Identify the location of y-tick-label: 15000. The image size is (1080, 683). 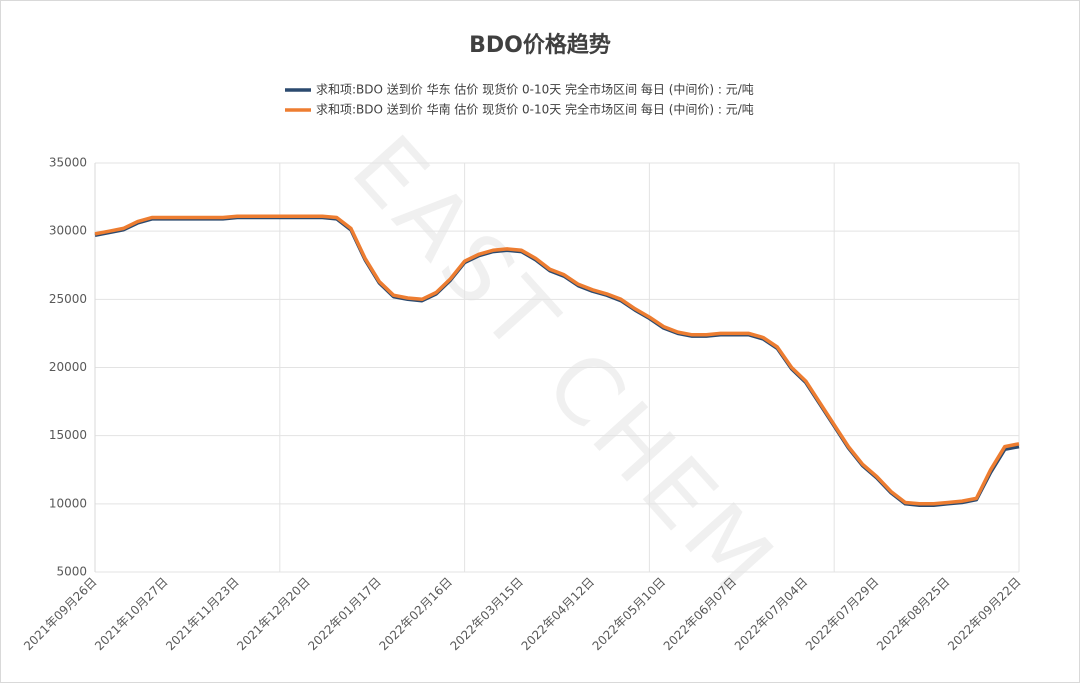
(68, 435).